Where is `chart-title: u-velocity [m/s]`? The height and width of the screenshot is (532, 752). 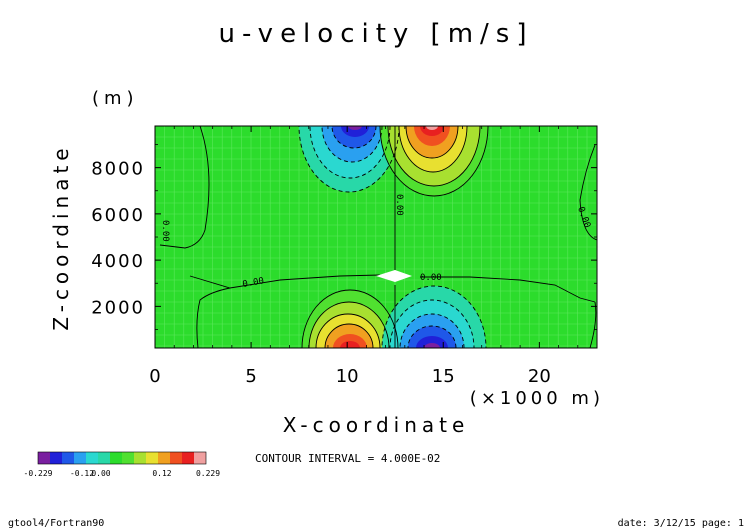 chart-title: u-velocity [m/s] is located at coordinates (376, 34).